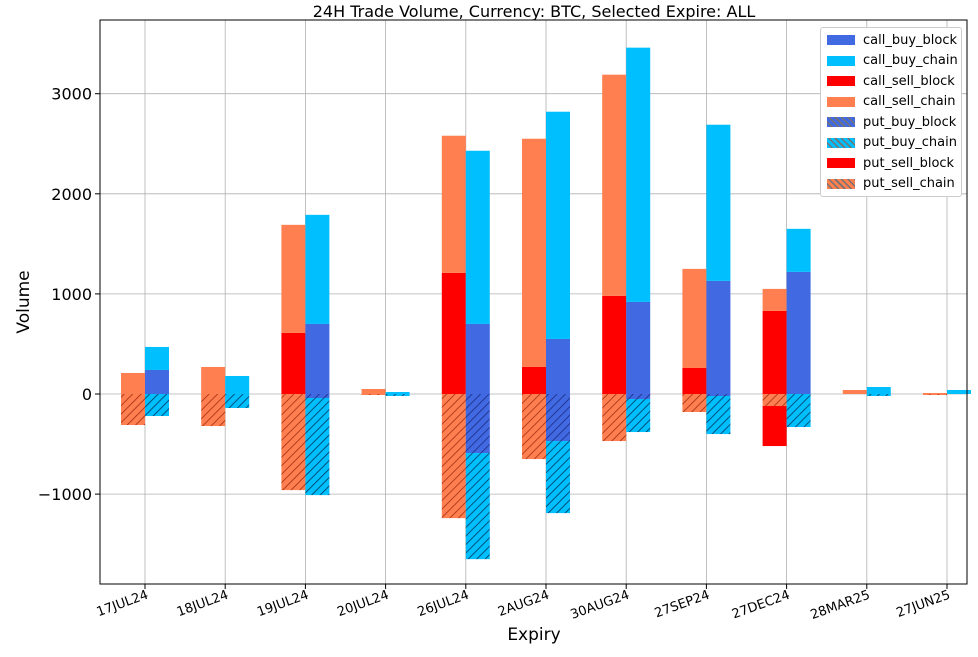 This screenshot has height=657, width=978. What do you see at coordinates (157, 405) in the screenshot?
I see `bar-put_buy_chain-17JUL24` at bounding box center [157, 405].